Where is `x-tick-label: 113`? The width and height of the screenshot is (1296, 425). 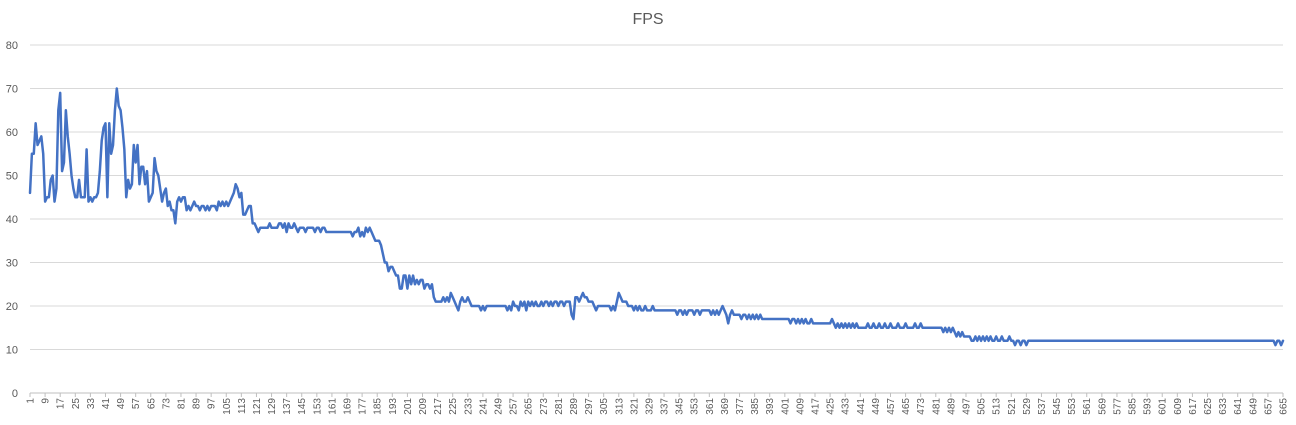 x-tick-label: 113 is located at coordinates (242, 406).